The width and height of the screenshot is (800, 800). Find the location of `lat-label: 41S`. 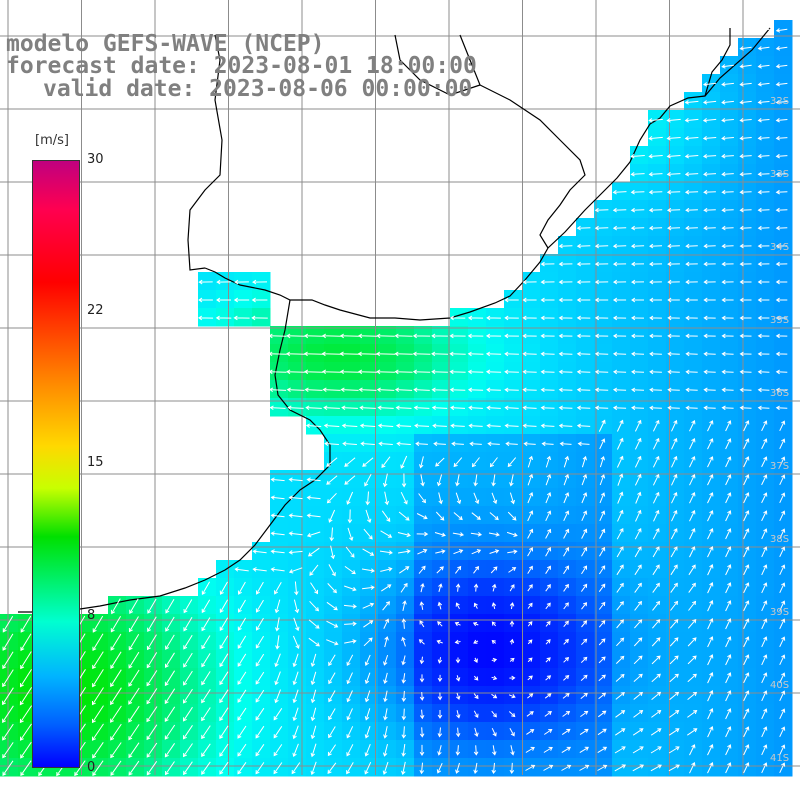

lat-label: 41S is located at coordinates (780, 758).